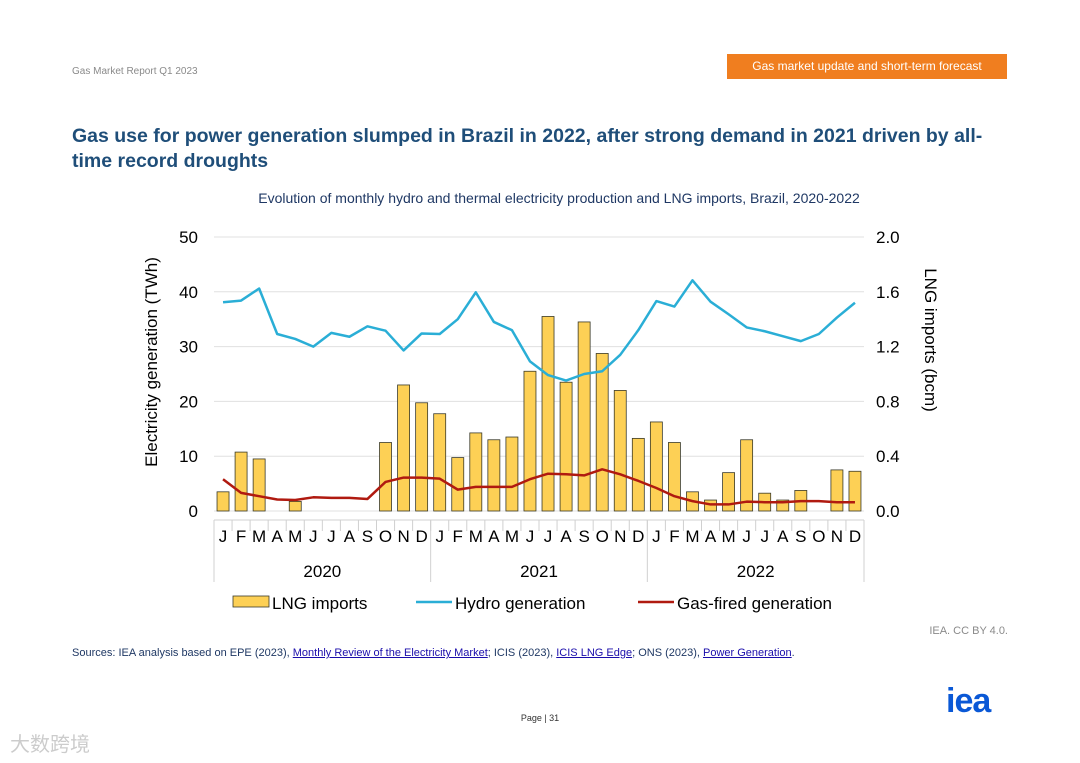 Image resolution: width=1080 pixels, height=763 pixels. Describe the element at coordinates (888, 347) in the screenshot. I see `y-right-tick-label: 1.2` at that location.